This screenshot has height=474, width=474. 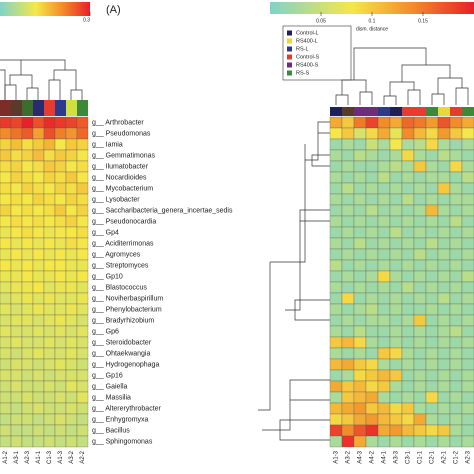 I want to click on colorbar, so click(x=372, y=8).